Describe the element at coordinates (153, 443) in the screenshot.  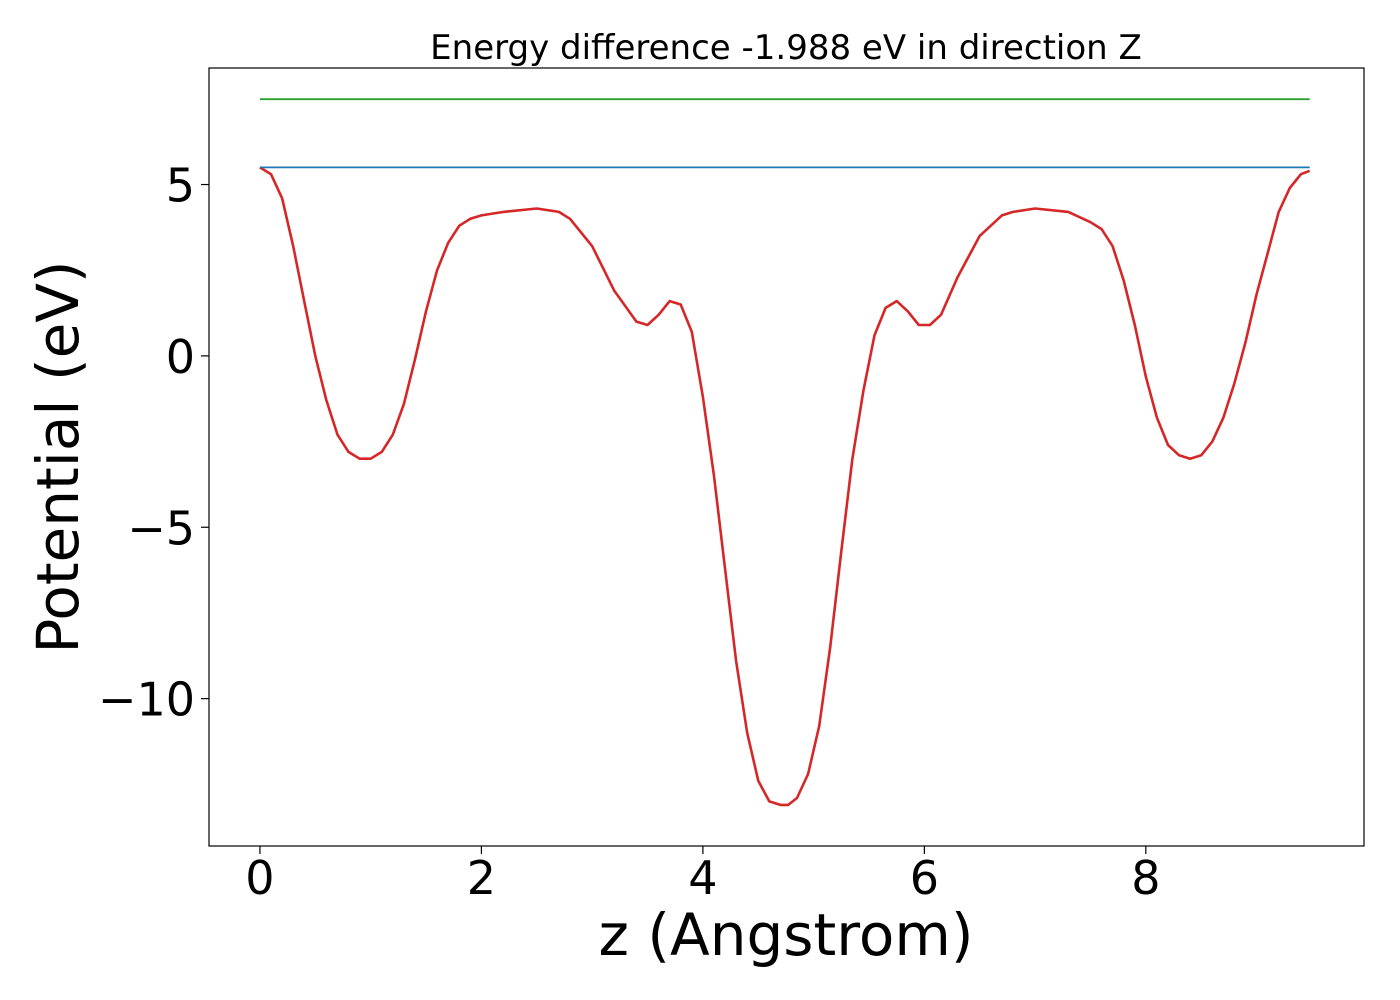
I see `y-ticks: −10 −5 0 5` at that location.